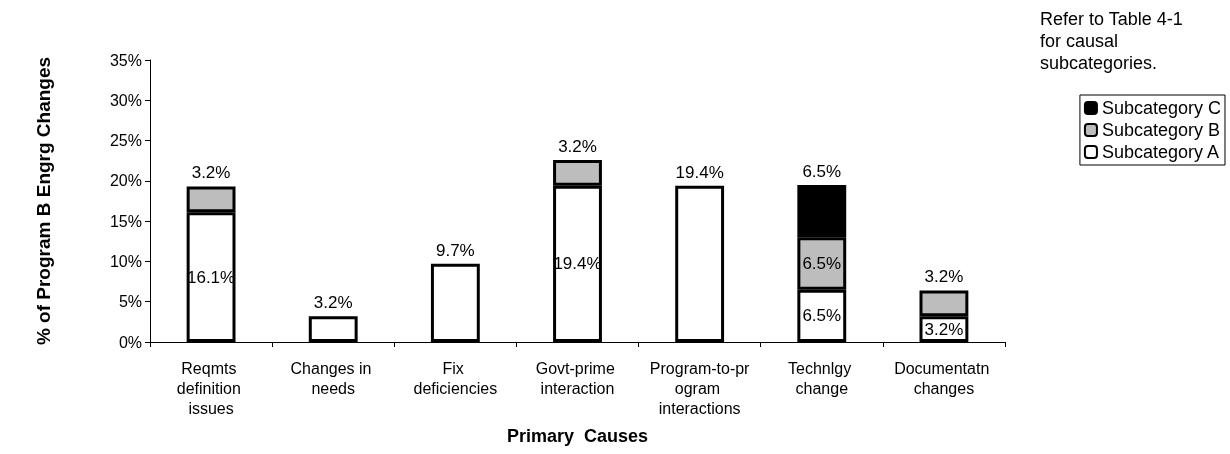  I want to click on text: Refer to Table 4-1 for causal subcategories., so click(1112, 41).